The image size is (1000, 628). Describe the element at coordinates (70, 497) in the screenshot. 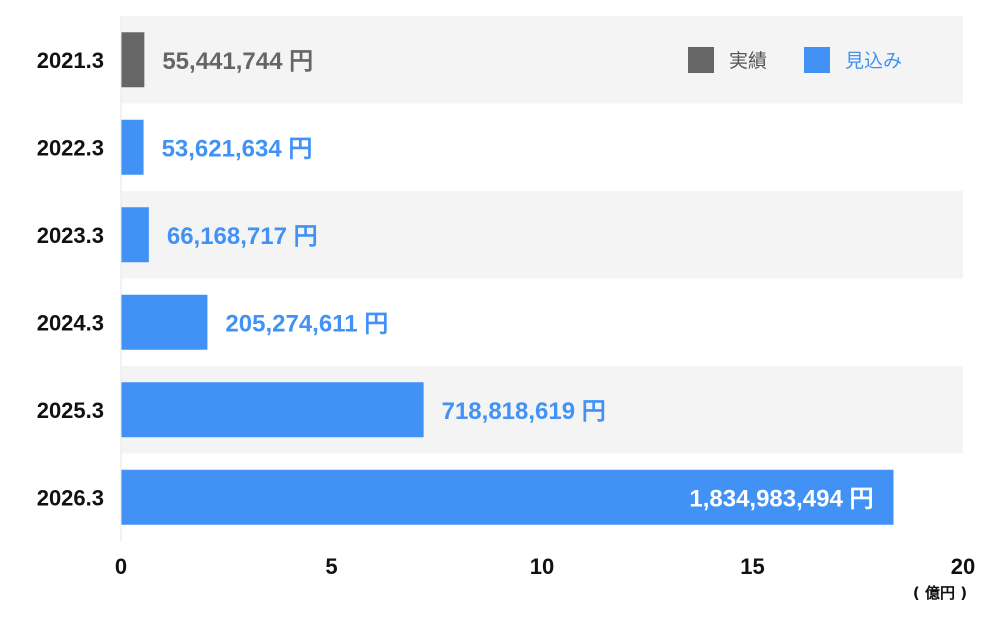

I see `category-label-2026.3: 2026.3` at that location.